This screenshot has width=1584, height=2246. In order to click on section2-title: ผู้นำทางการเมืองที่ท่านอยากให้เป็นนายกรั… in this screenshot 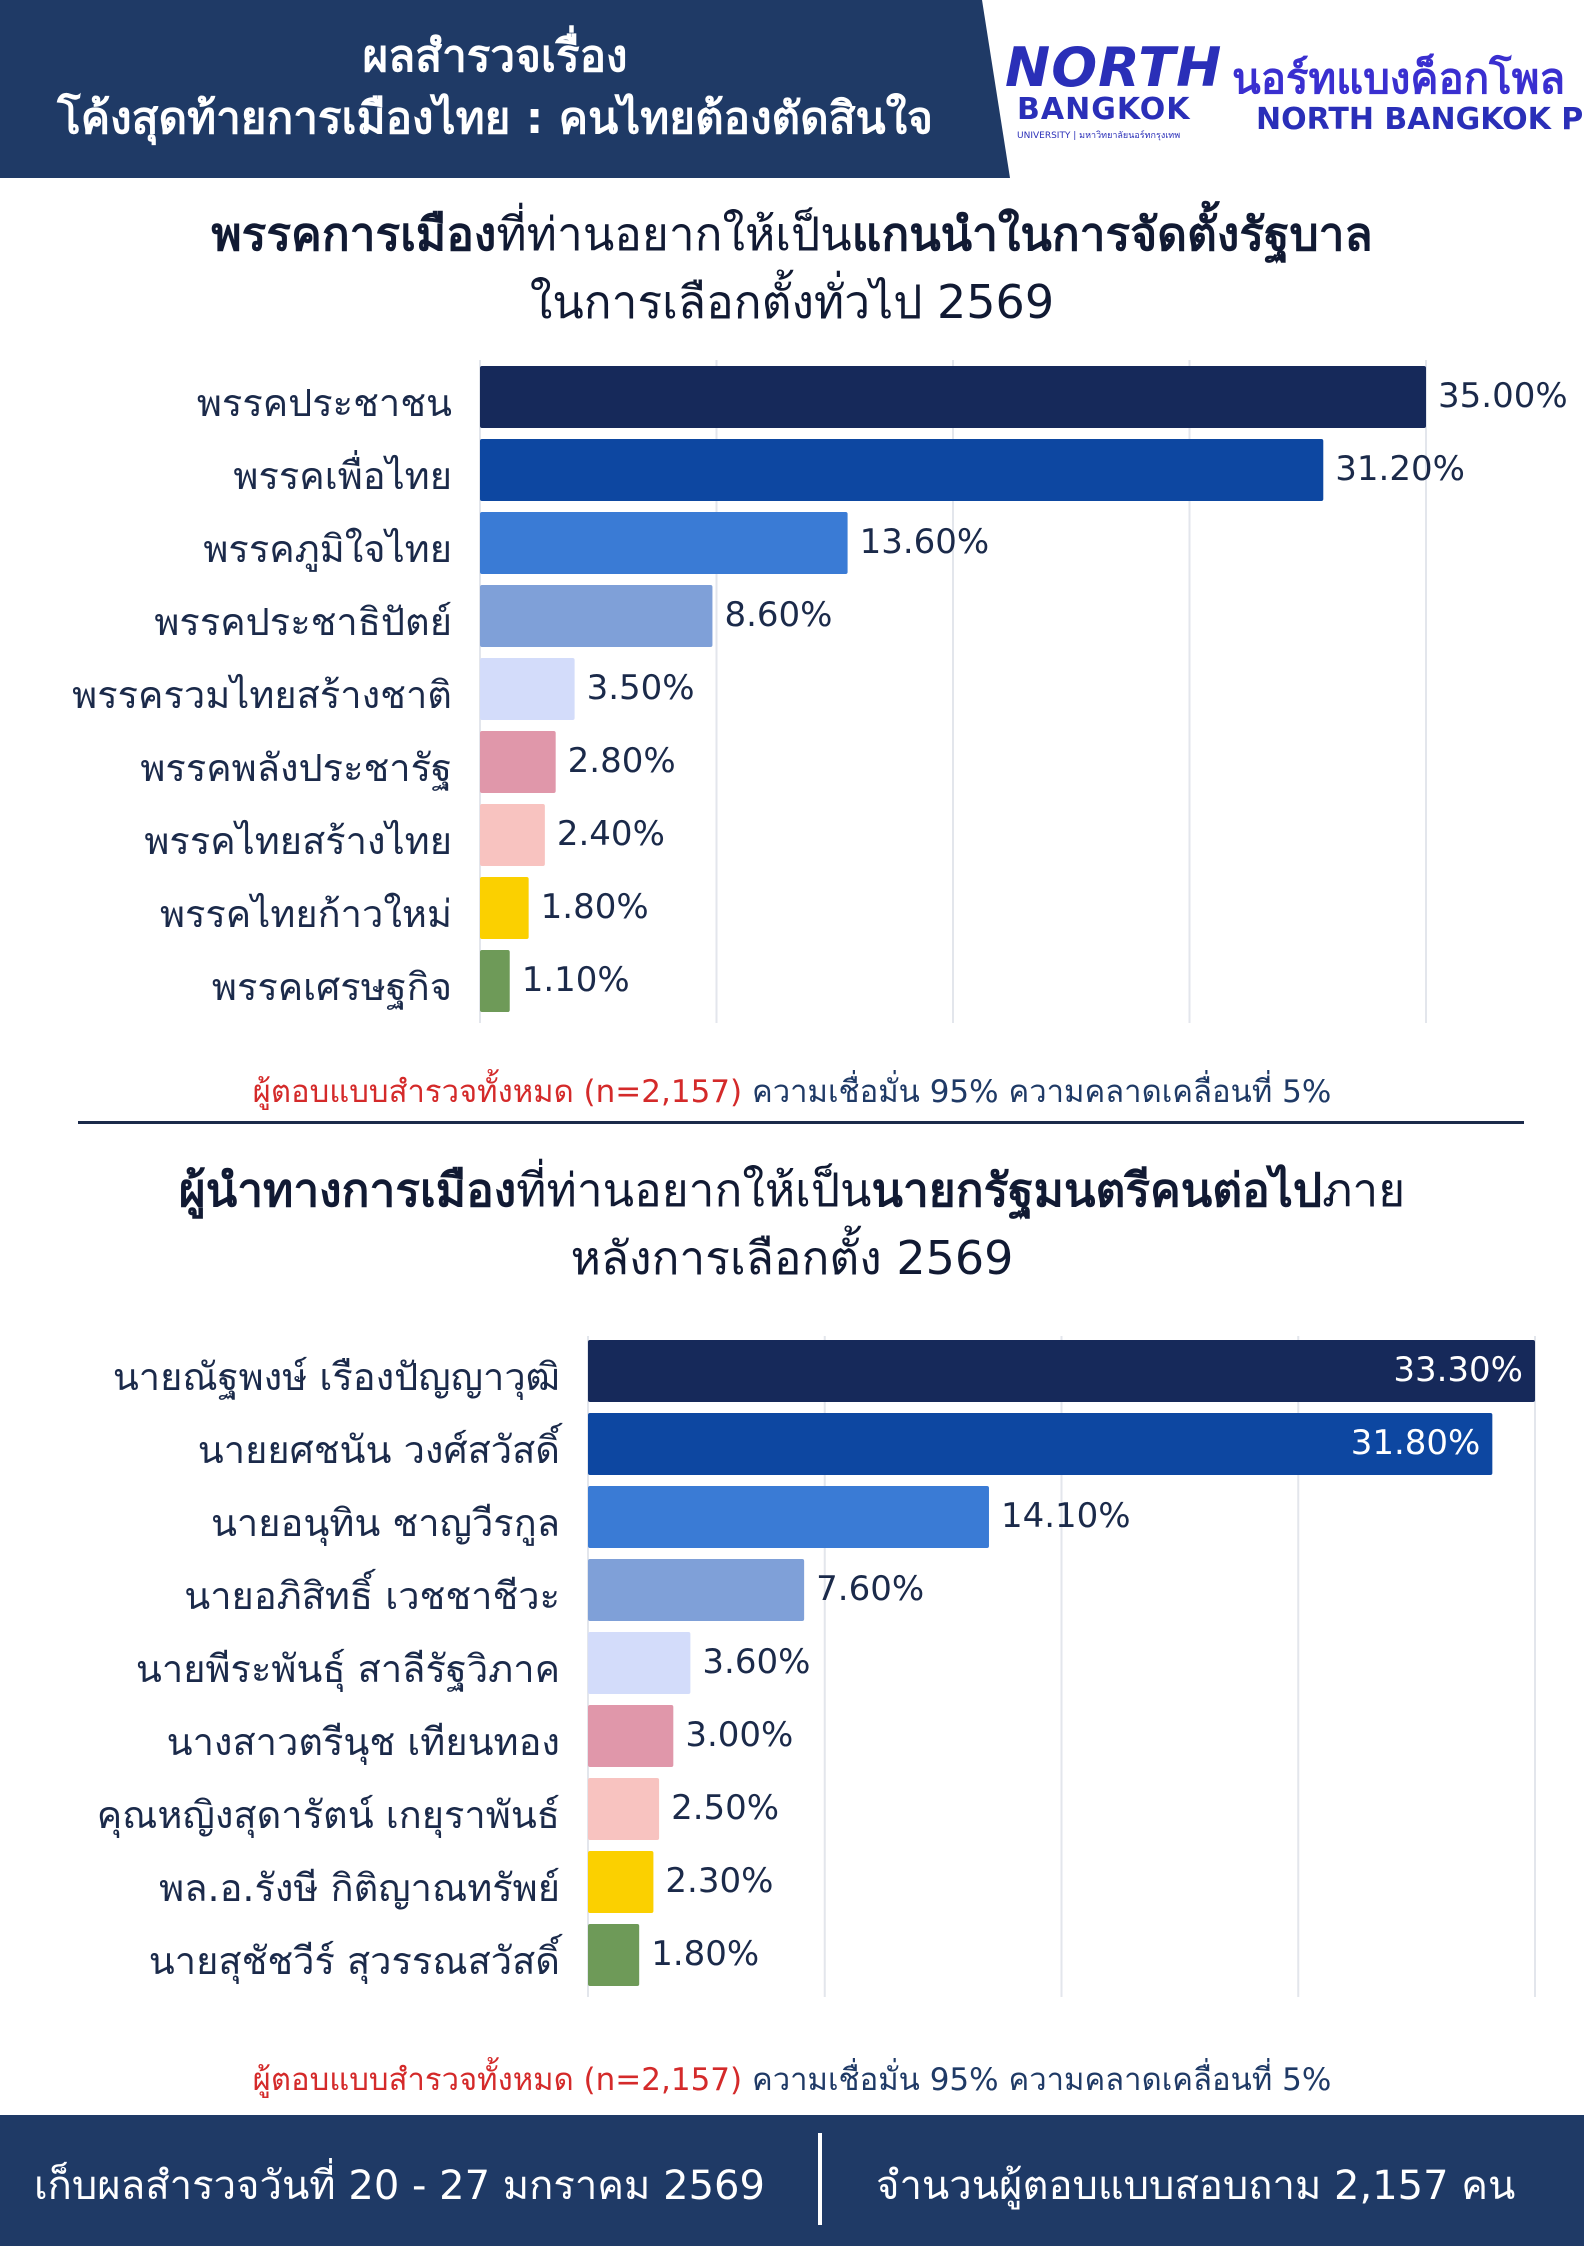, I will do `click(792, 1224)`.